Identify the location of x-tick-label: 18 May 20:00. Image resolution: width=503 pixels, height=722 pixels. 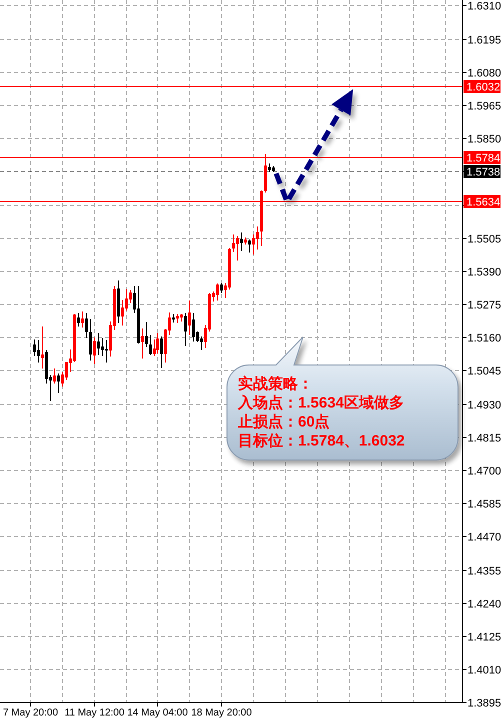
(221, 713).